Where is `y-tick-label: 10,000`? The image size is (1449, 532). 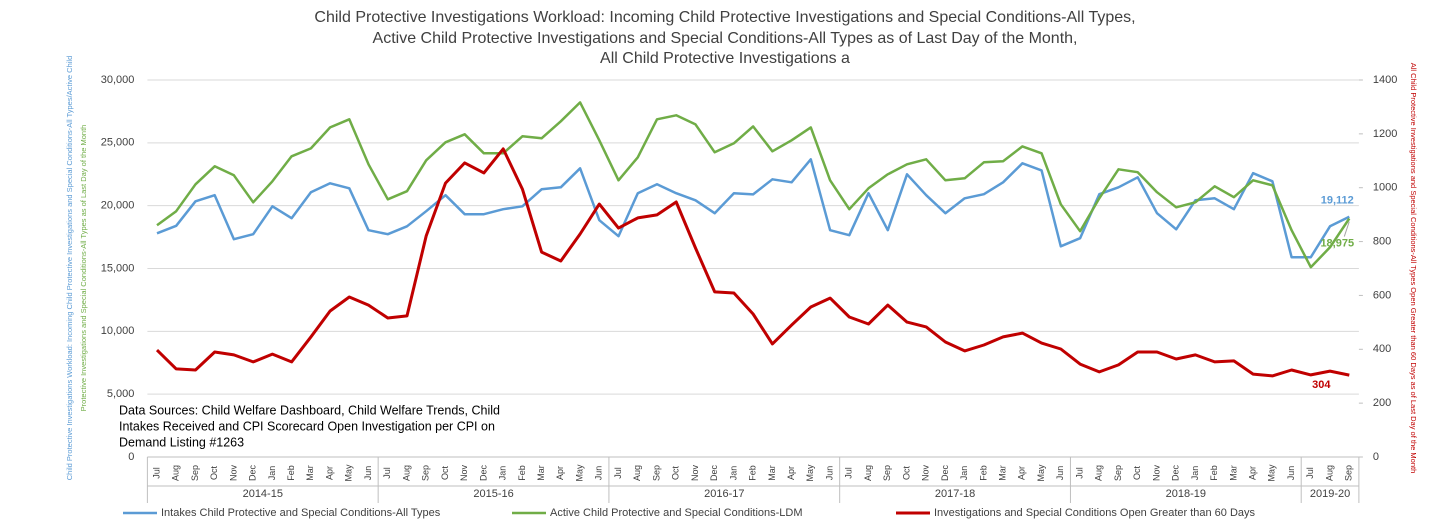 y-tick-label: 10,000 is located at coordinates (118, 331).